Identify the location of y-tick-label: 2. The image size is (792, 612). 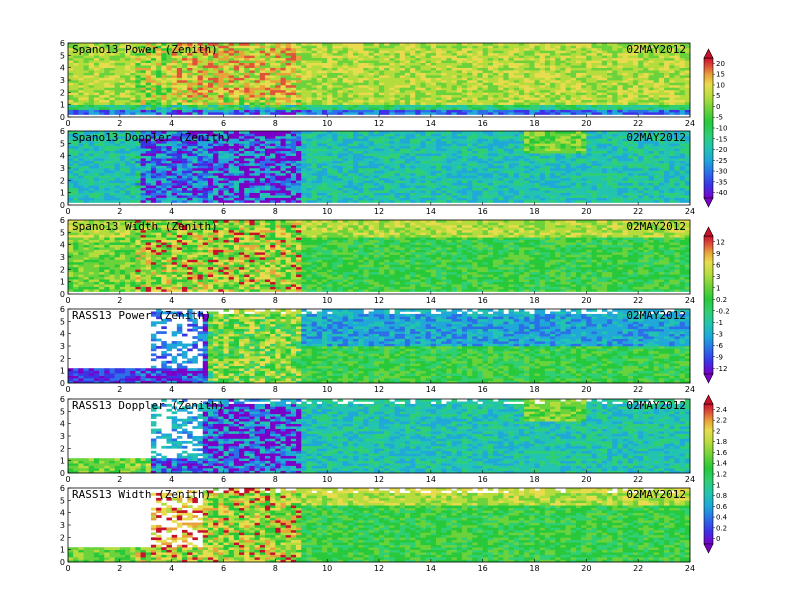
(62, 92).